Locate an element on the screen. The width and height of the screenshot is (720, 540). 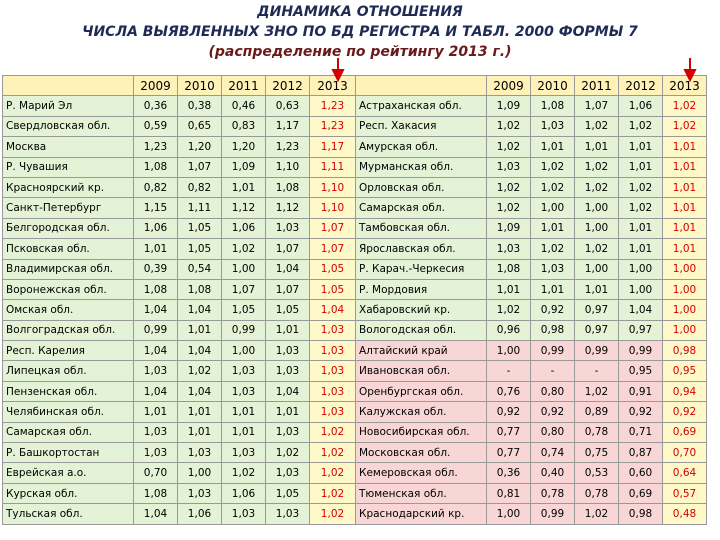
region-cell: Липецкая обл. is located at coordinates (68, 371).